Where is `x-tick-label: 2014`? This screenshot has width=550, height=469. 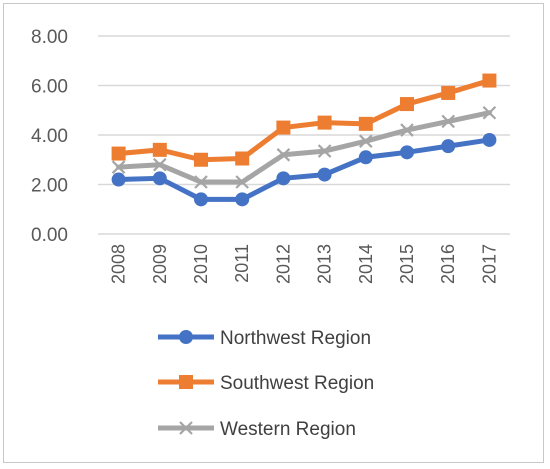 x-tick-label: 2014 is located at coordinates (366, 264).